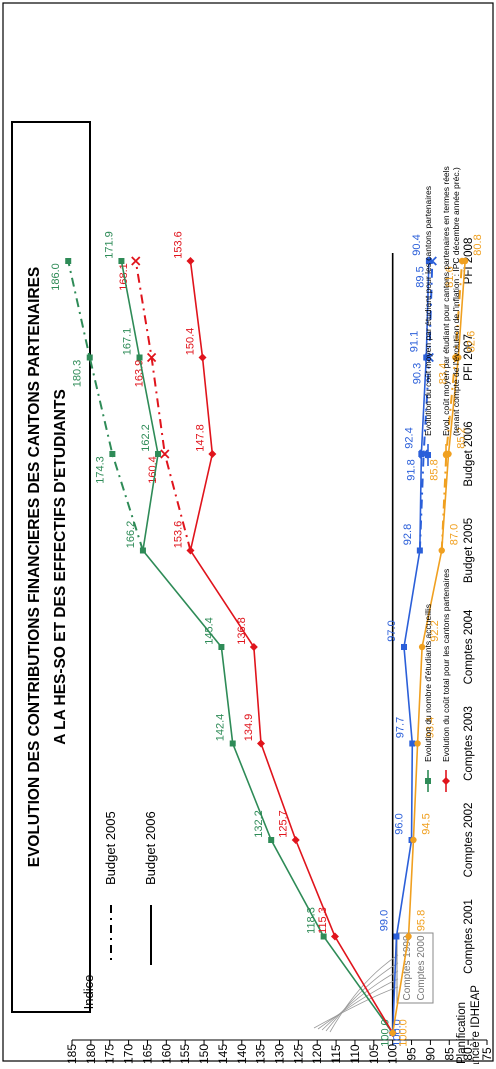  Describe the element at coordinates (88, 992) in the screenshot. I see `value-axis-label: Indice` at that location.